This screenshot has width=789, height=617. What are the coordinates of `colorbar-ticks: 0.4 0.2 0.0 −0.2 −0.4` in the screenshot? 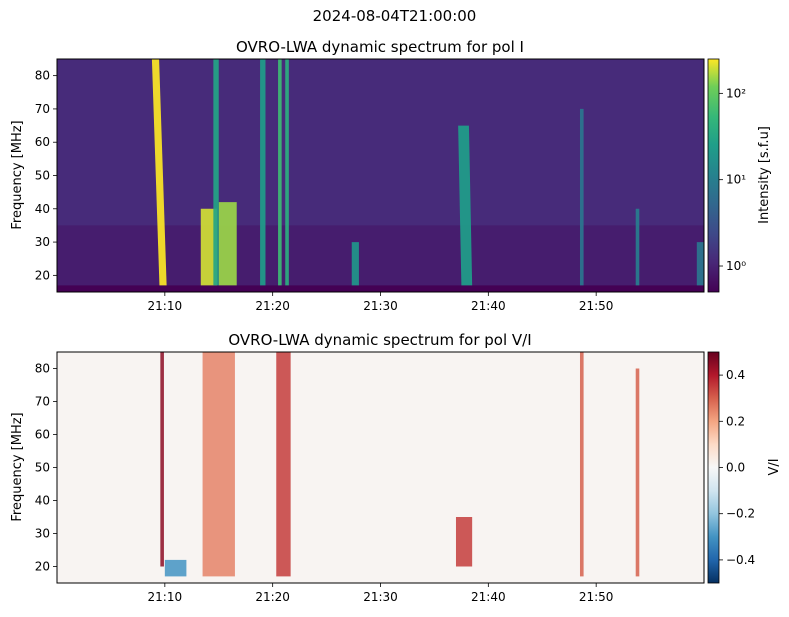 It's located at (737, 467).